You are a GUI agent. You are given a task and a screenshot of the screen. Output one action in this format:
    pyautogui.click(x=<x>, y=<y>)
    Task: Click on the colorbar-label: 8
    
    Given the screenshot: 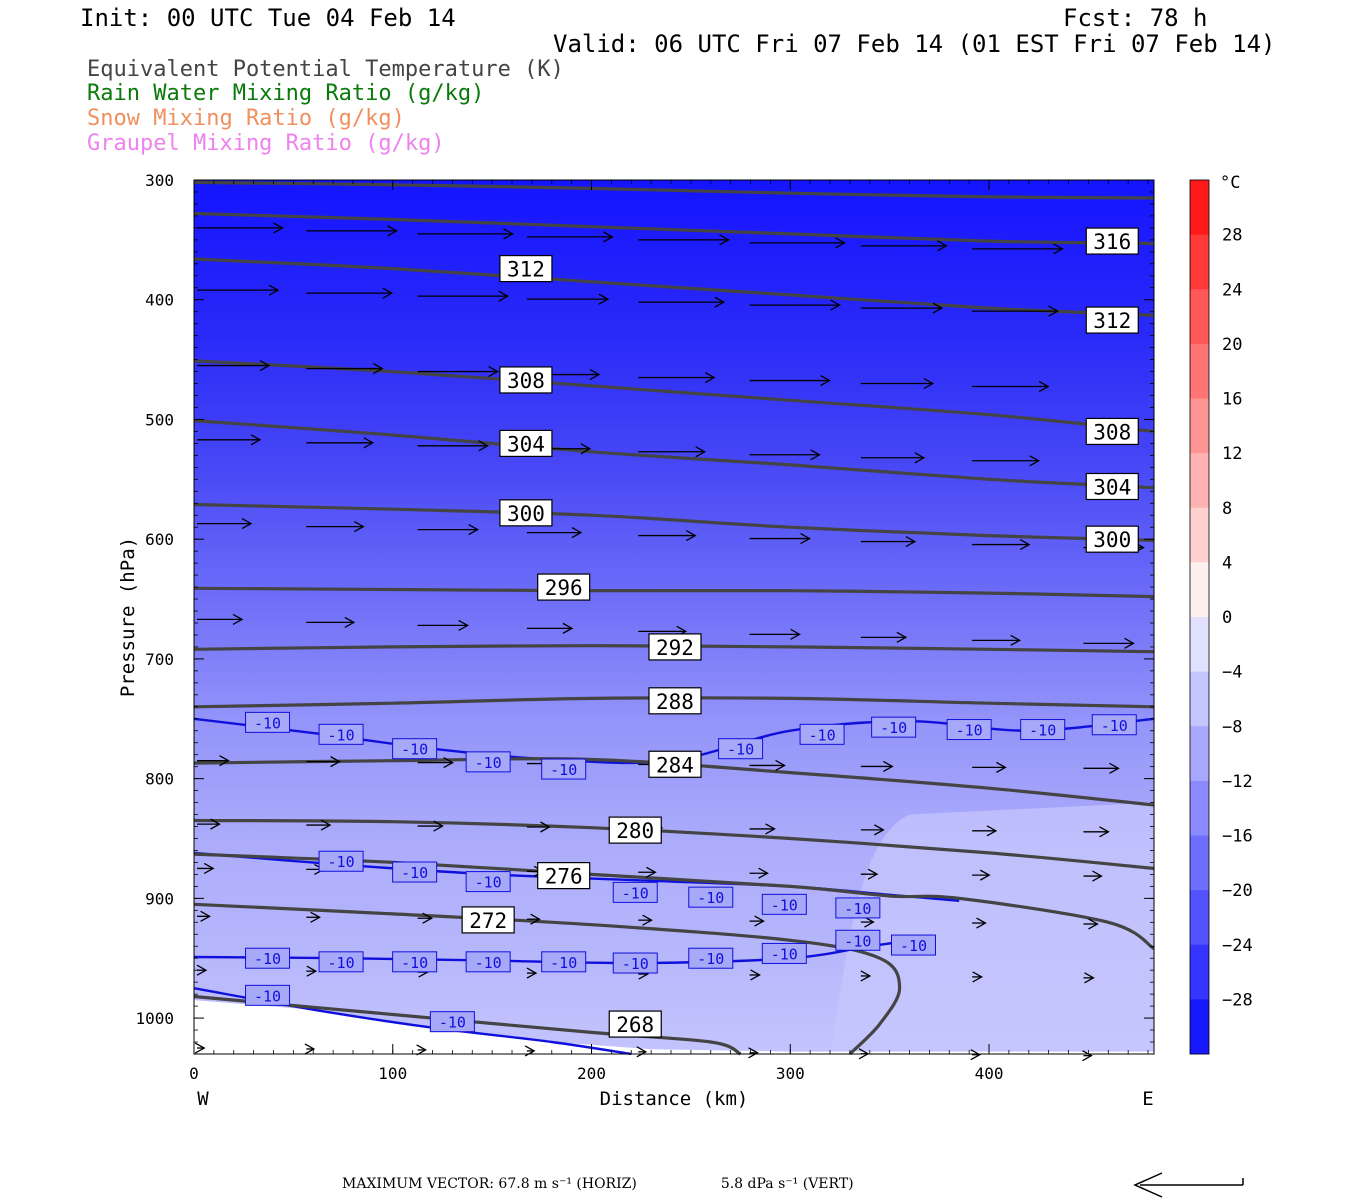 What is the action you would take?
    pyautogui.click(x=1227, y=509)
    